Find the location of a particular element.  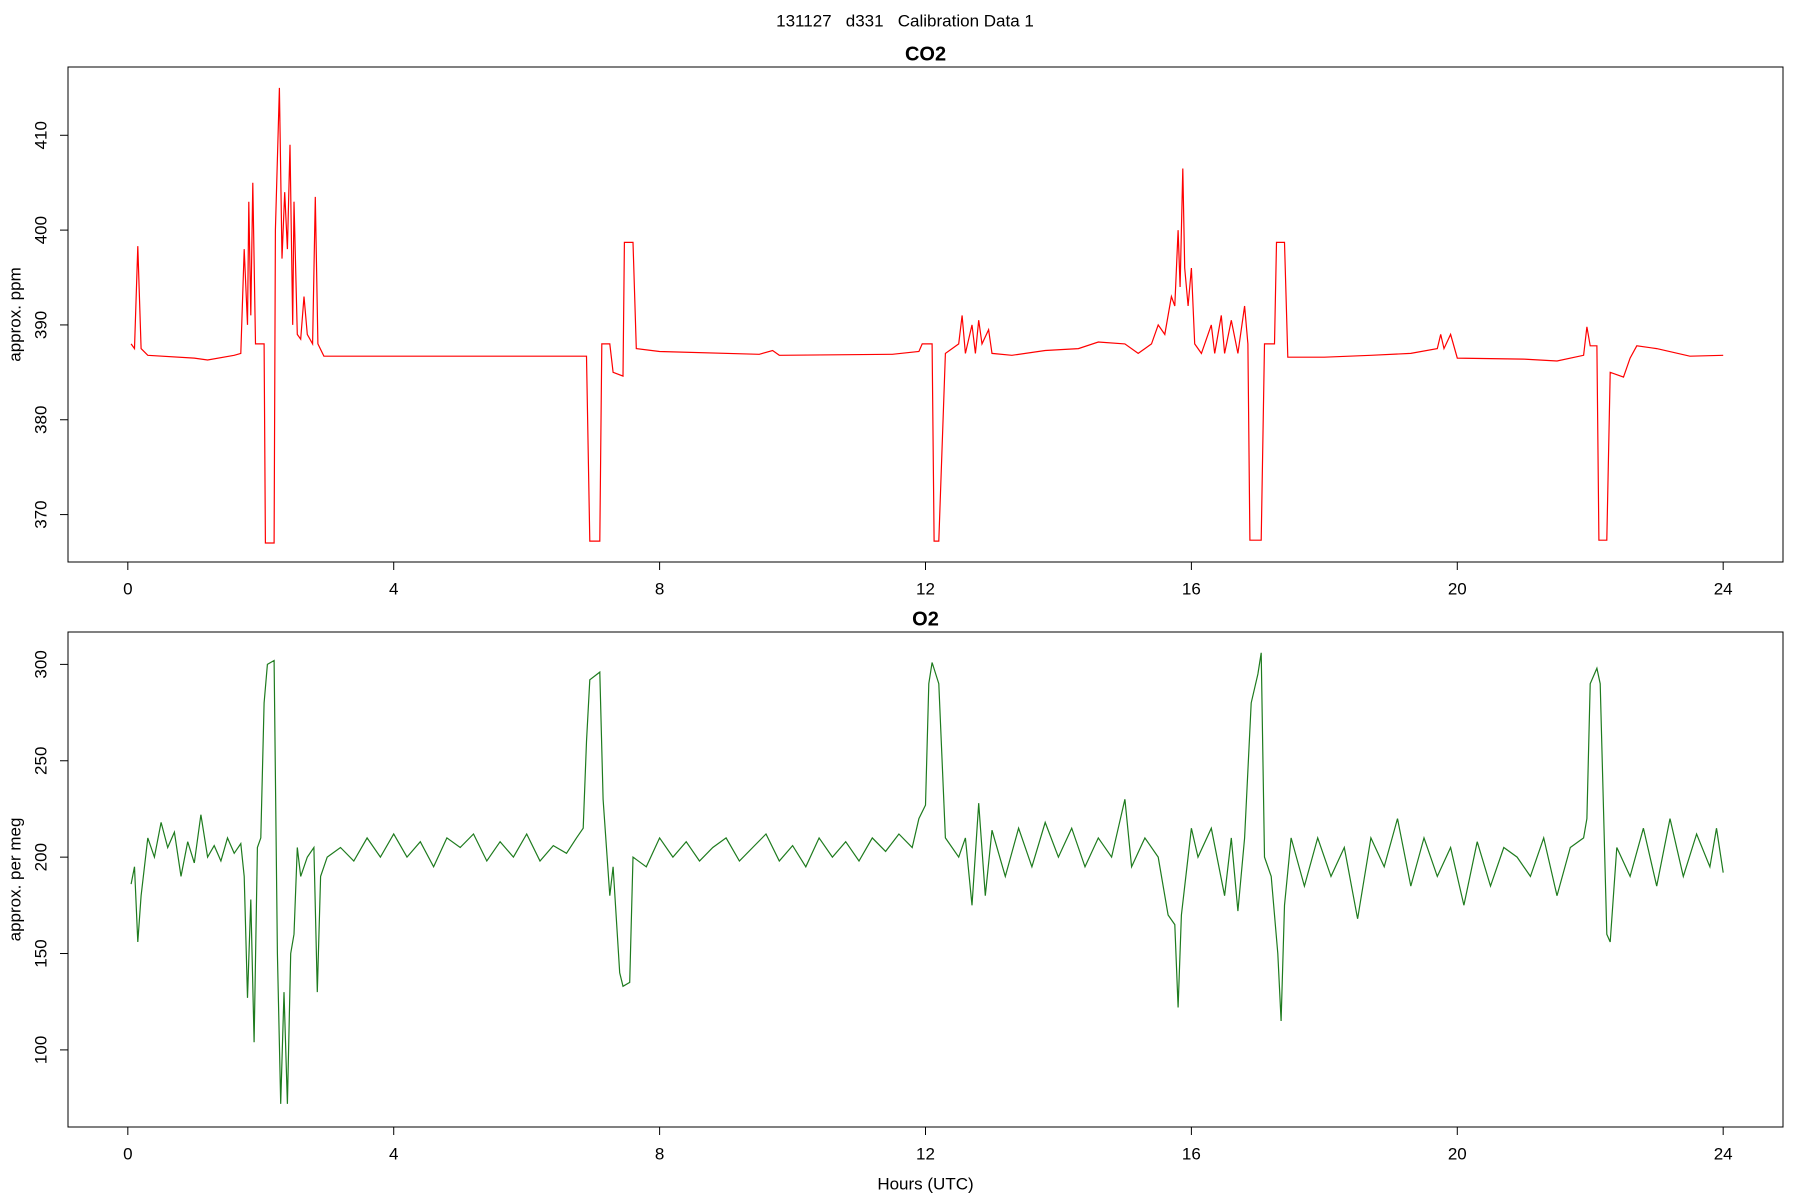

y-tick-label: 300 is located at coordinates (40, 664).